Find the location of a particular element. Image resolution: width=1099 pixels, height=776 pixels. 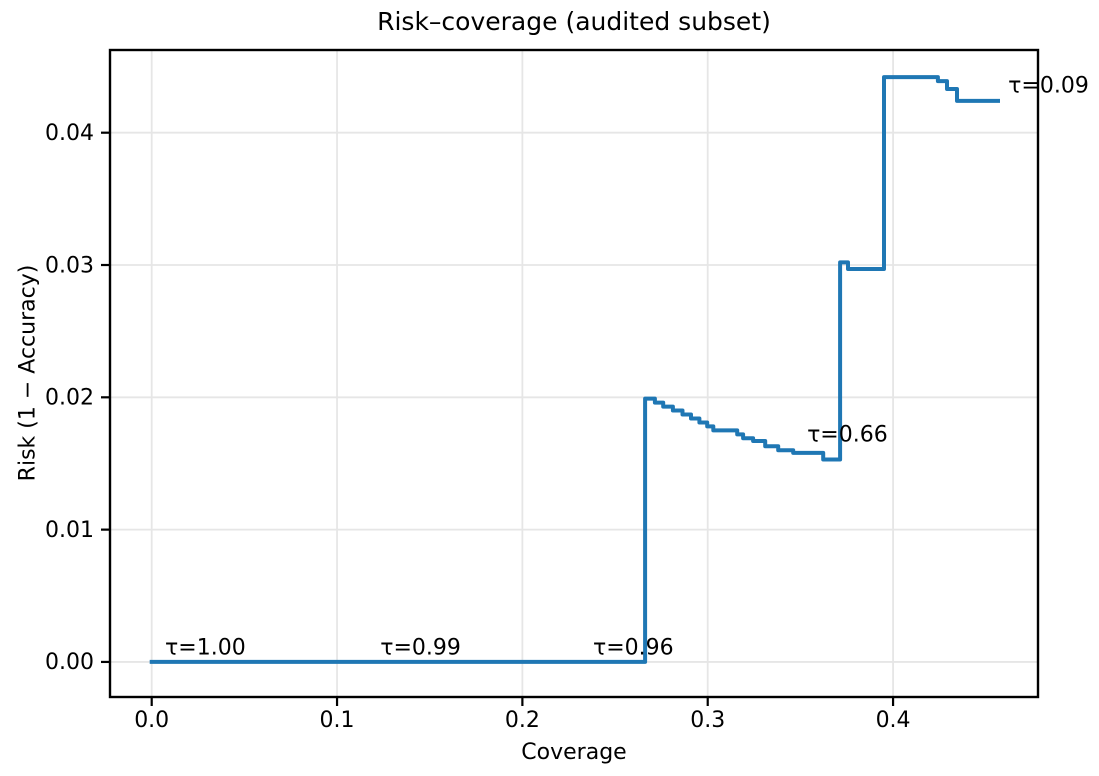

y-tick-label: 0.04 is located at coordinates (69, 133).